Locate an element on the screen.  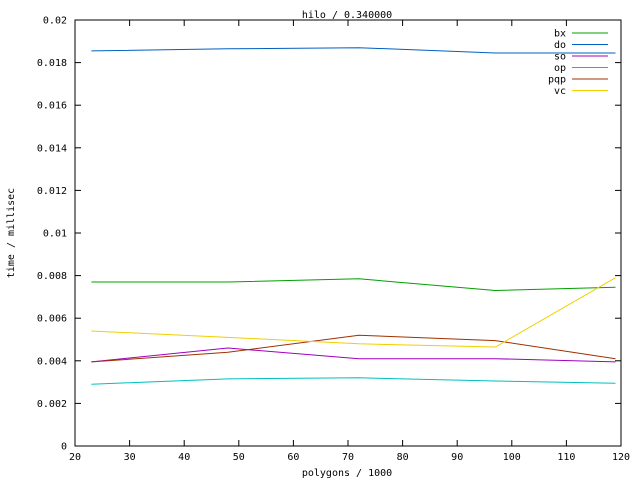
series-line-pqp is located at coordinates (353, 348).